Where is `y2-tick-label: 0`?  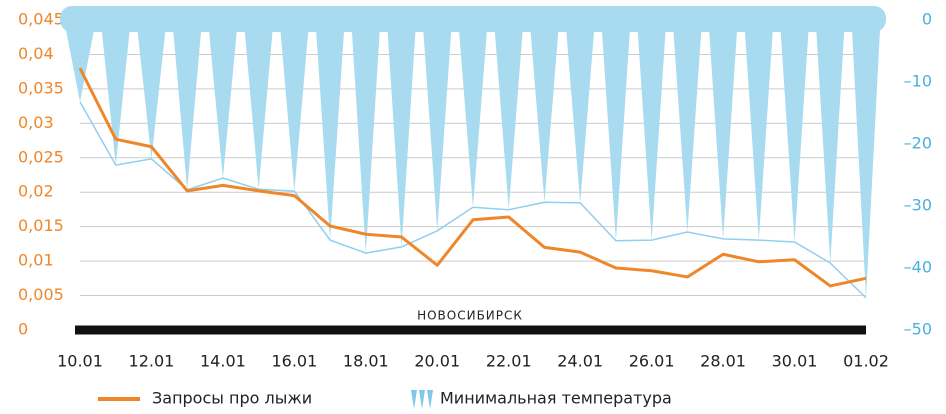
y2-tick-label: 0 is located at coordinates (927, 19).